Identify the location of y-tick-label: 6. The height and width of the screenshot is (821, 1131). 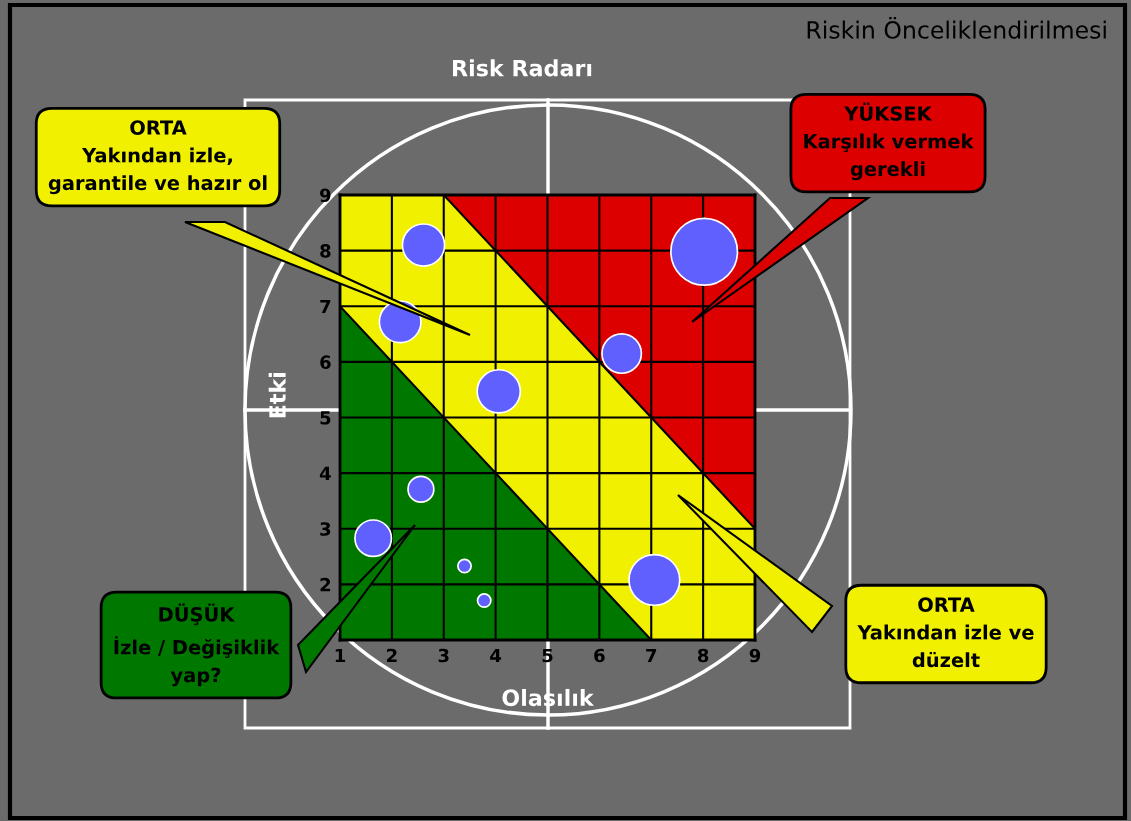
(325, 362).